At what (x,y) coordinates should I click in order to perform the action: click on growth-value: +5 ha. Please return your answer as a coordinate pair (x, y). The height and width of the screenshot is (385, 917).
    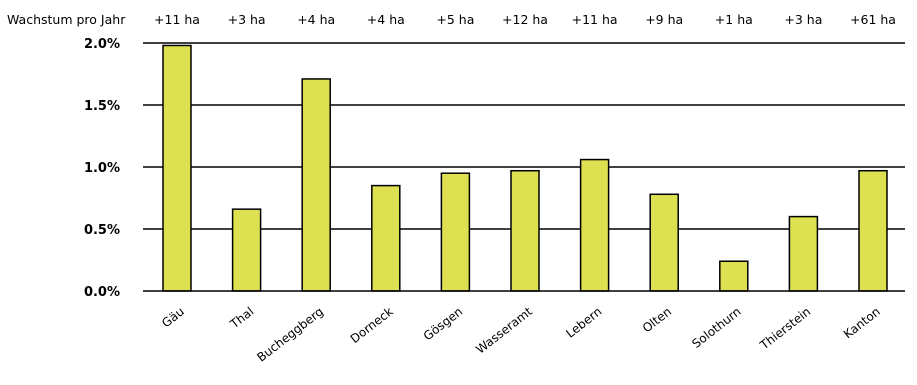
    Looking at the image, I should click on (455, 19).